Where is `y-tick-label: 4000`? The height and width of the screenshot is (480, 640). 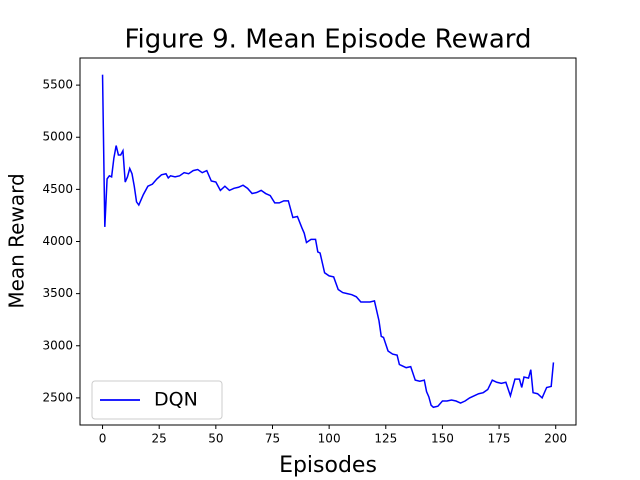 y-tick-label: 4000 is located at coordinates (57, 241).